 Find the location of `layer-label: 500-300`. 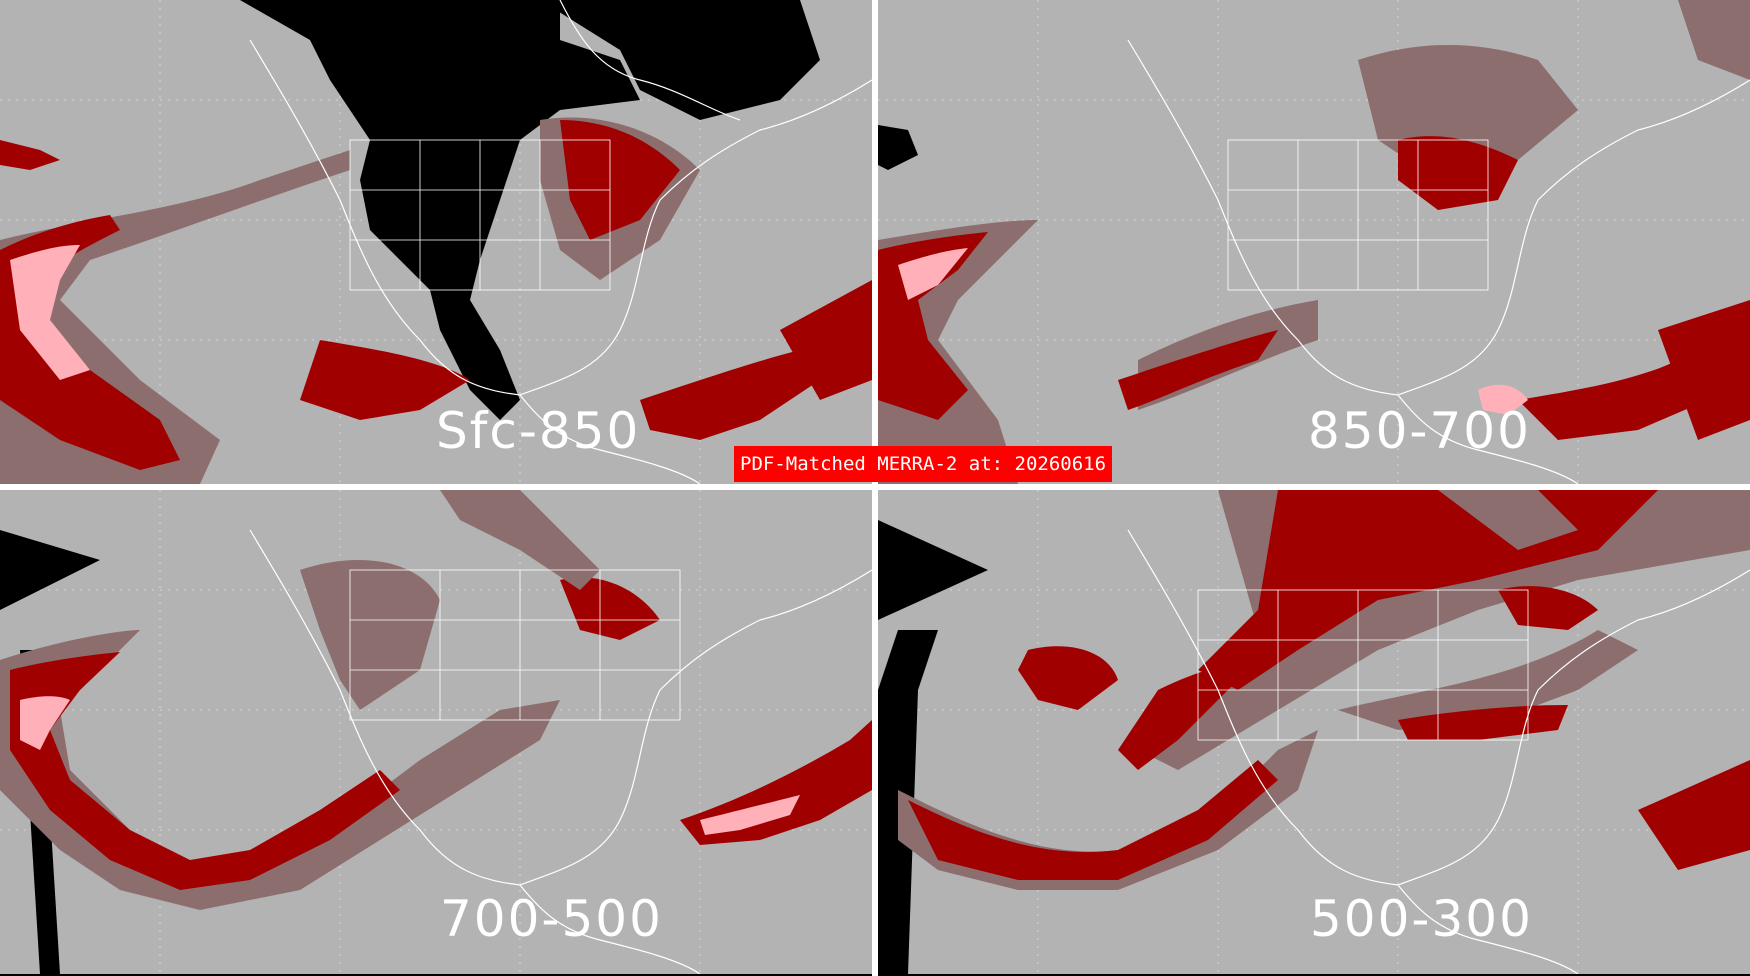

layer-label: 500-300 is located at coordinates (1421, 919).